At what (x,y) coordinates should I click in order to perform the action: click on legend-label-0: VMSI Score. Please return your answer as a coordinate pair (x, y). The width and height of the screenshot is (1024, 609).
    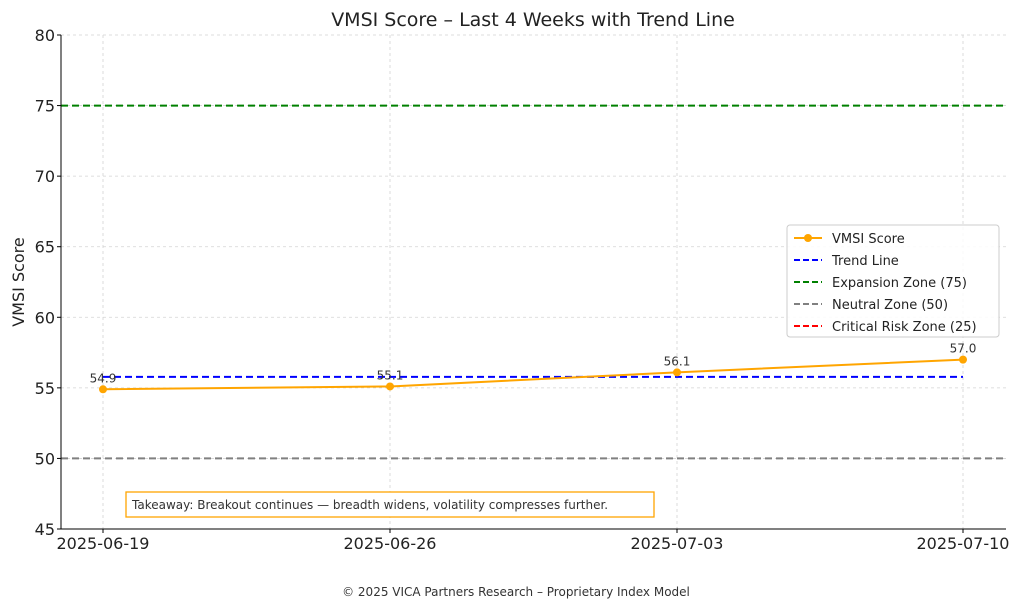
    Looking at the image, I should click on (868, 239).